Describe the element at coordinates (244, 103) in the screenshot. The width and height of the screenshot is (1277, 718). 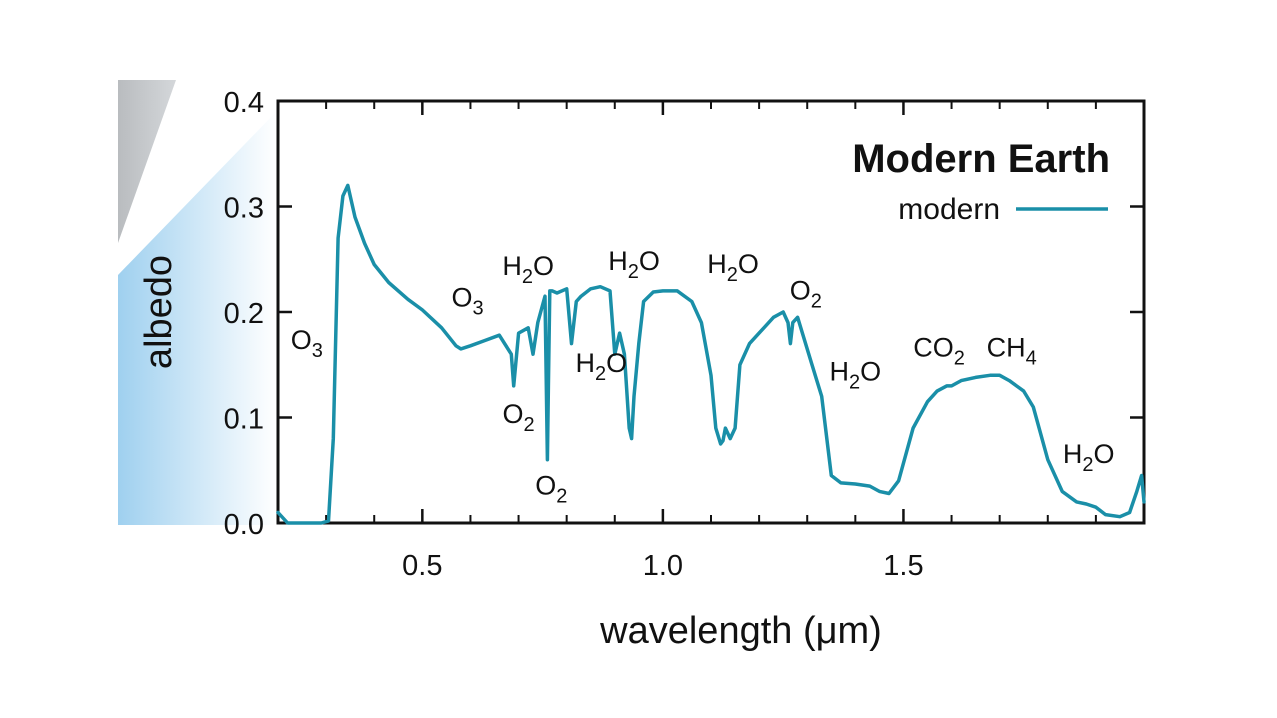
I see `y-tick-label: 0.4` at that location.